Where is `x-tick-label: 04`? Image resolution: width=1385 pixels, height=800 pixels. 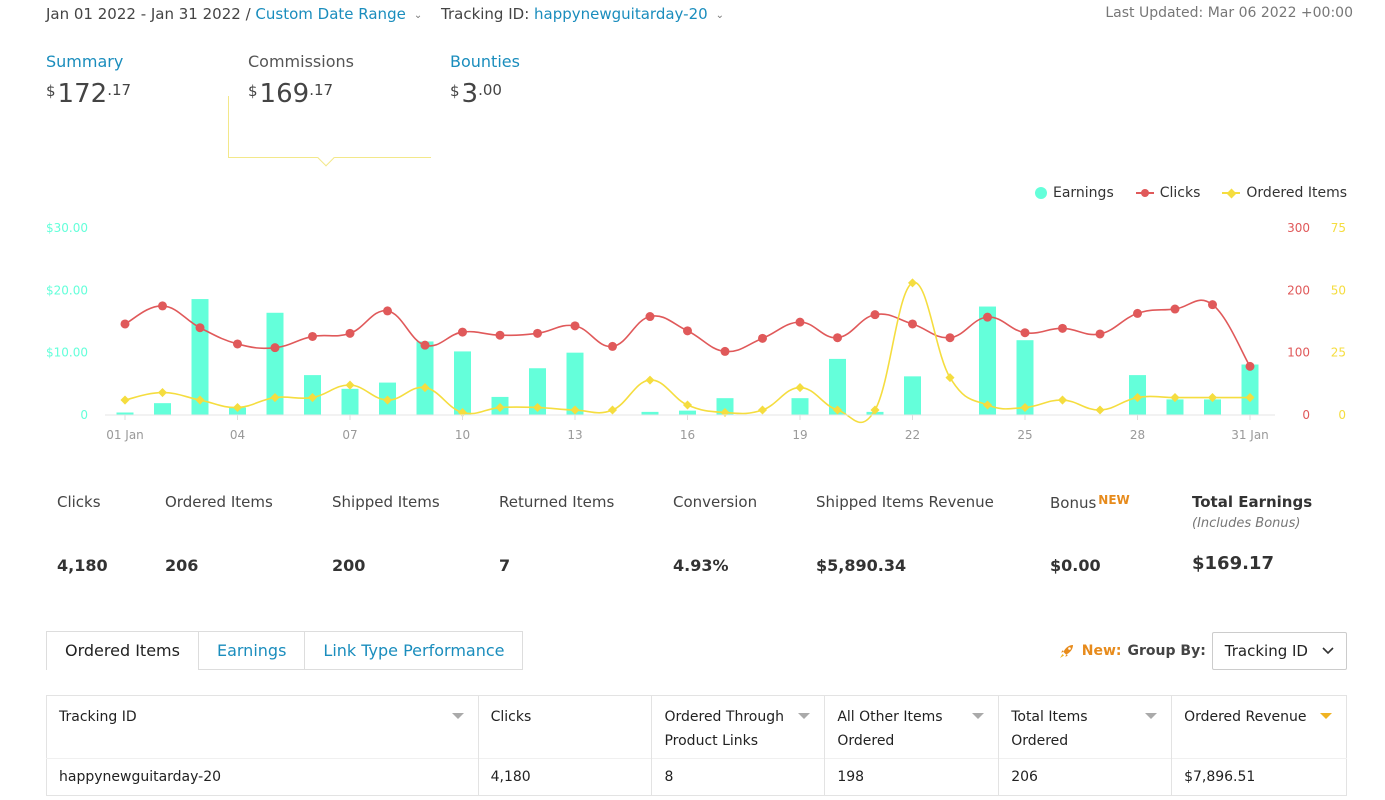
x-tick-label: 04 is located at coordinates (237, 435).